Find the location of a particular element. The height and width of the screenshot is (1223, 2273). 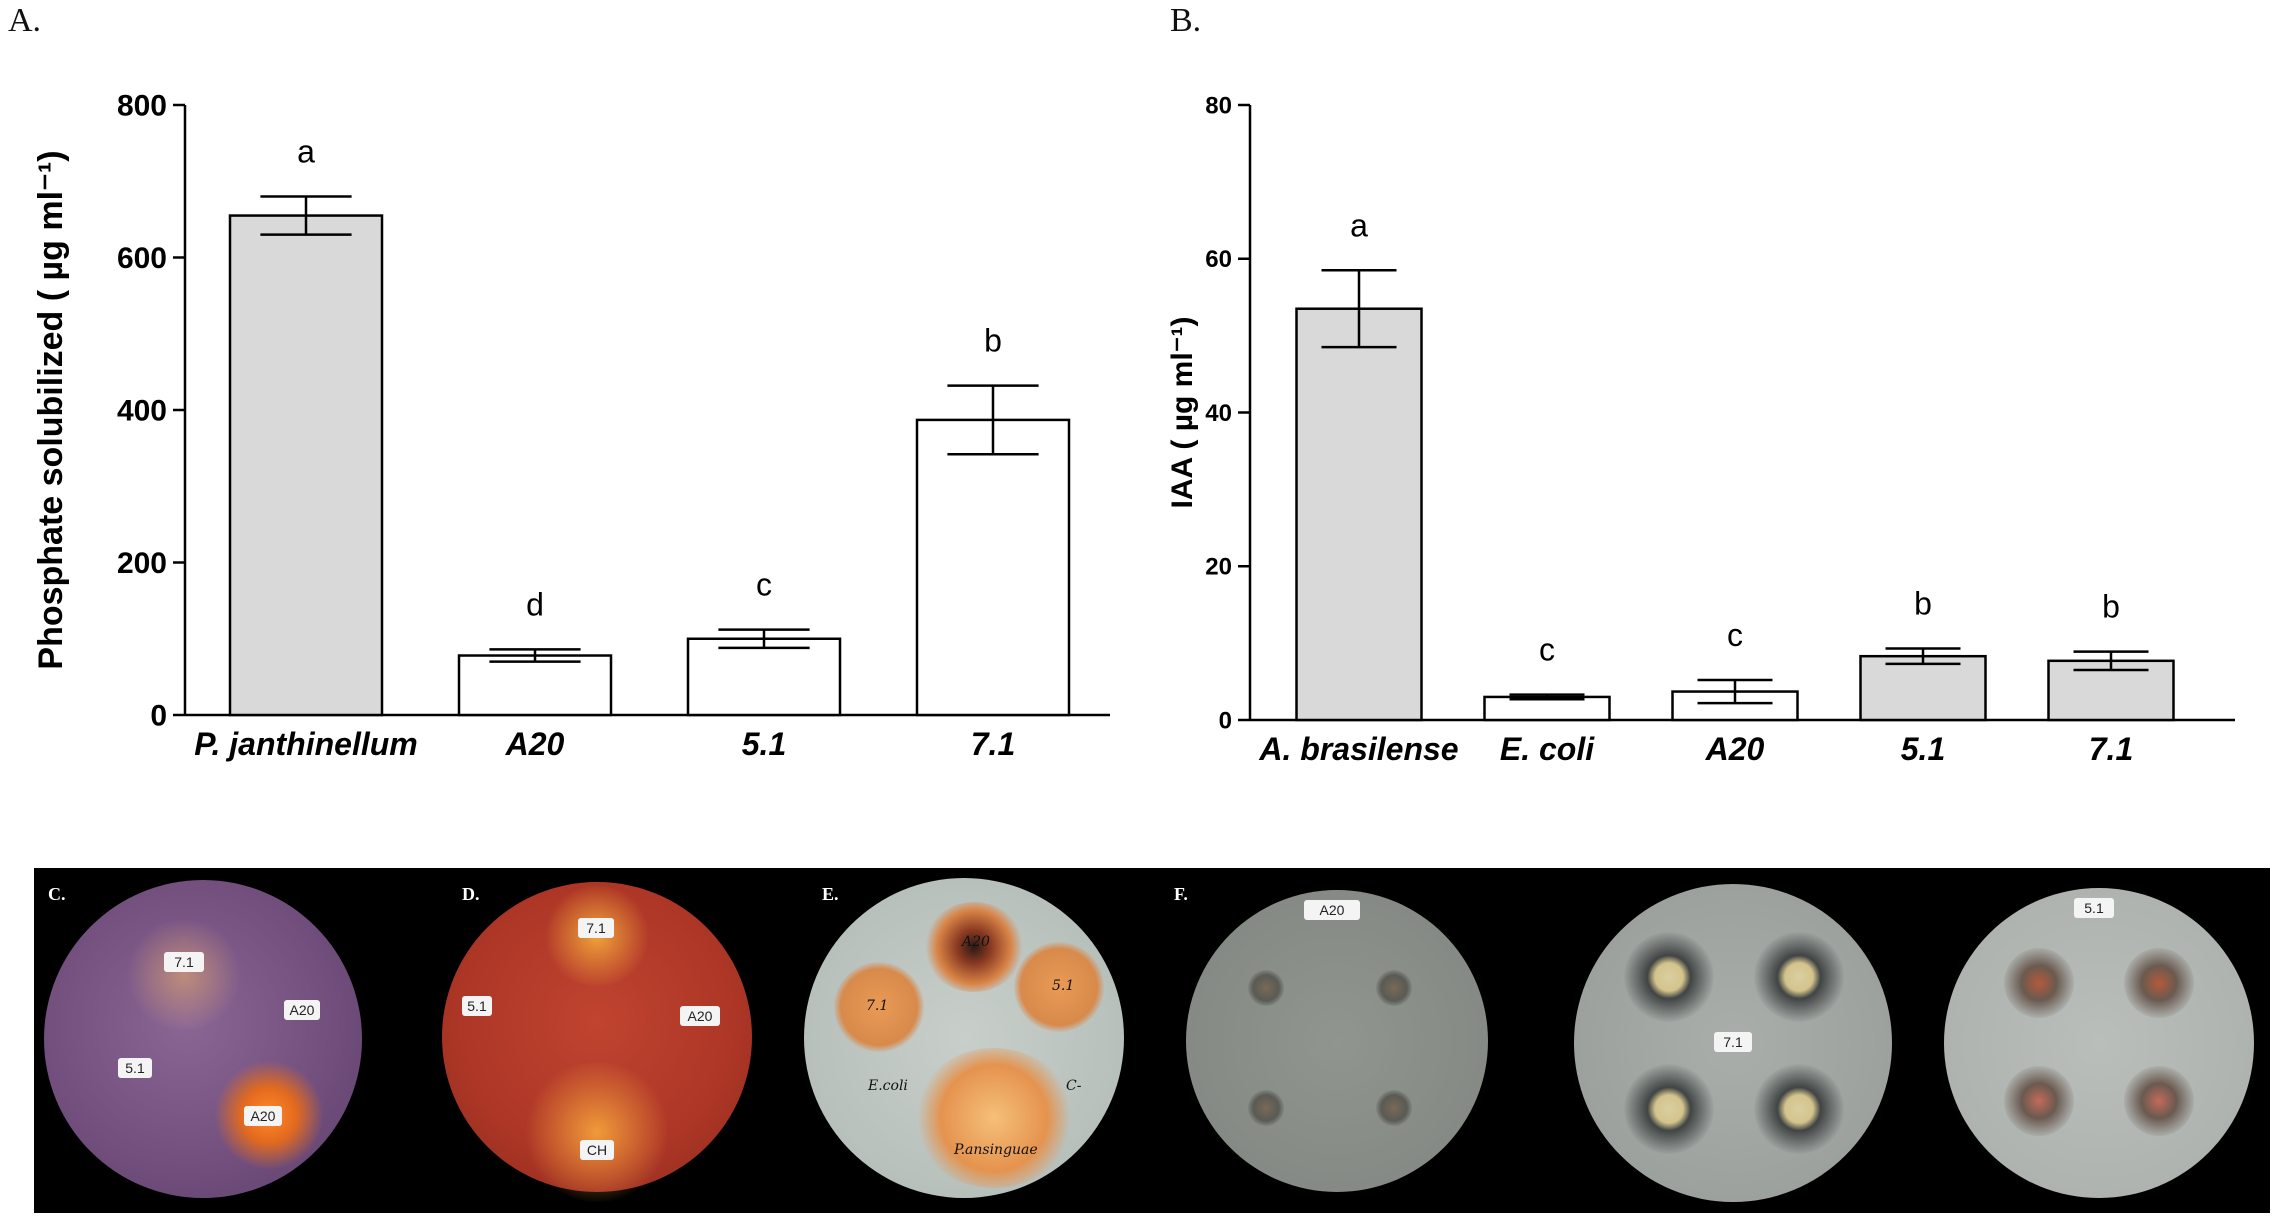

y-tick-label: 20 is located at coordinates (1218, 567).